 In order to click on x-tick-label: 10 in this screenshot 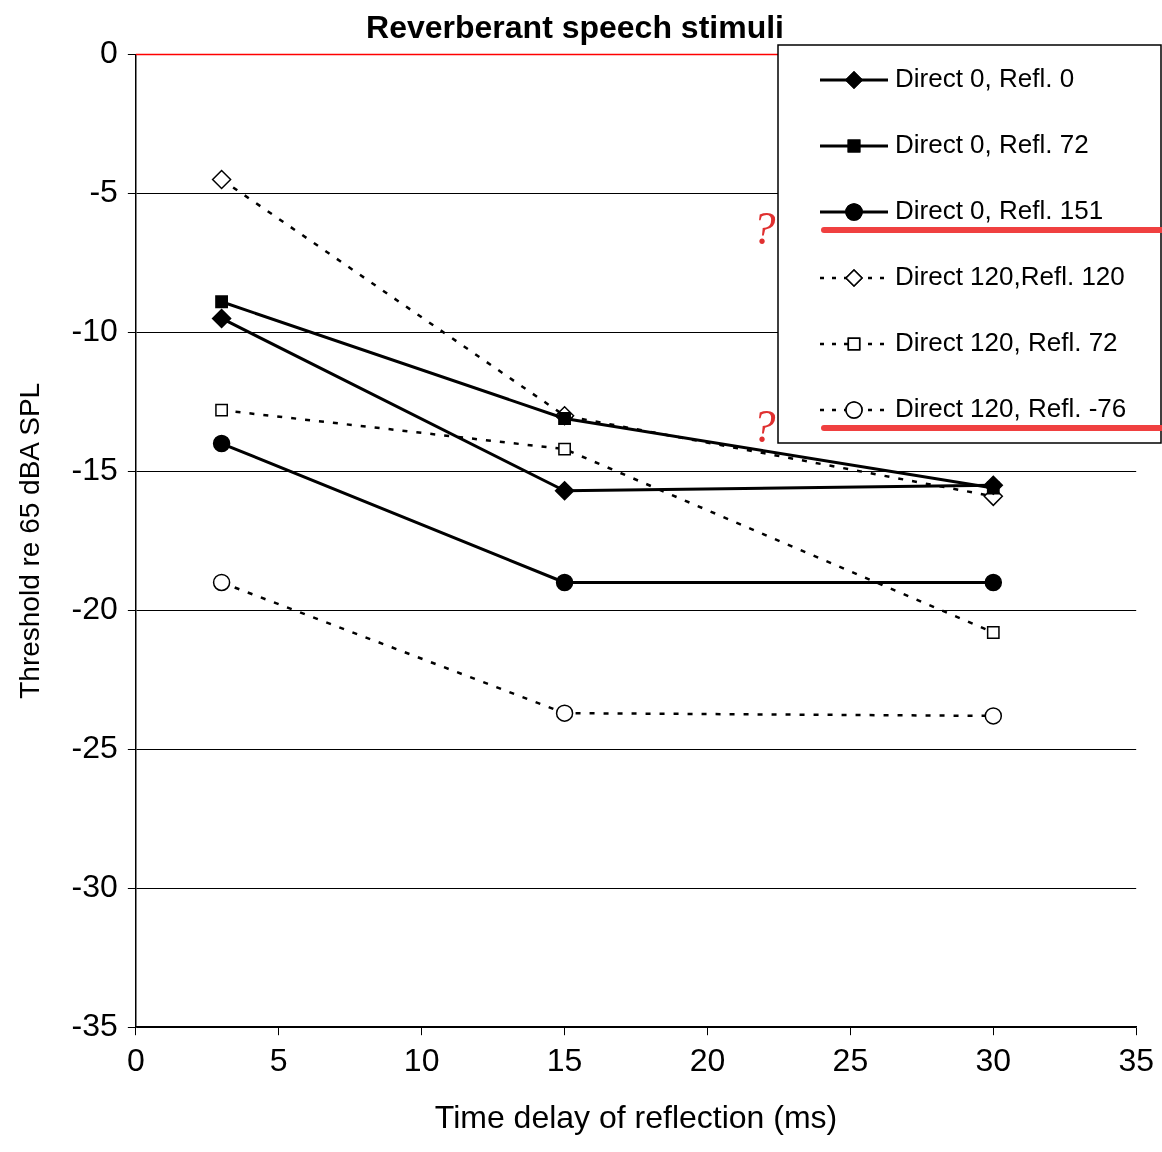, I will do `click(421, 1060)`.